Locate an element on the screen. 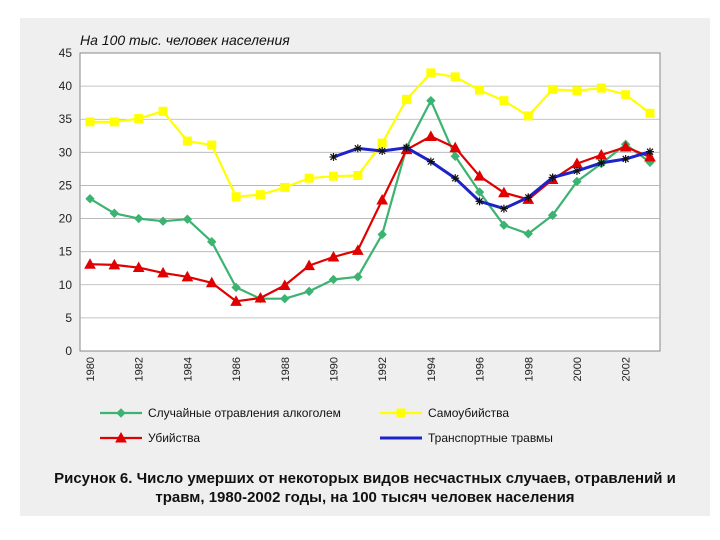 The image size is (720, 540). y-tick-label: 30 is located at coordinates (66, 152).